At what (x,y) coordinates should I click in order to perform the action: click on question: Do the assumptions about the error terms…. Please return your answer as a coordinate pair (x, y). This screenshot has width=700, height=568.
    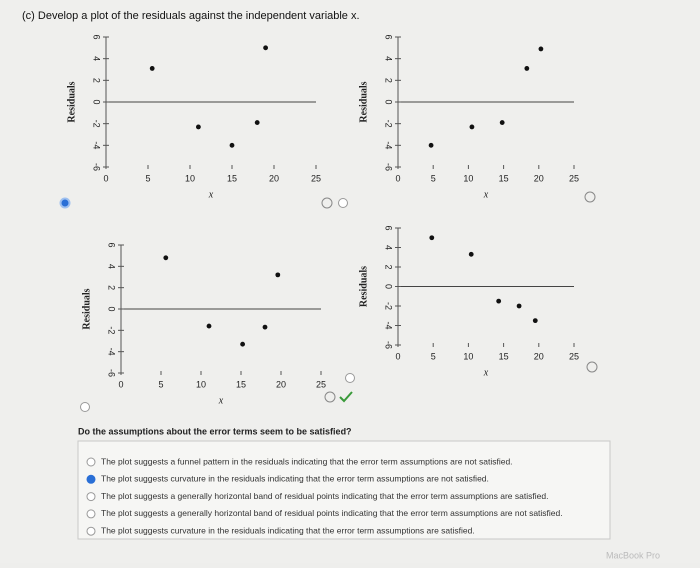
    Looking at the image, I should click on (215, 431).